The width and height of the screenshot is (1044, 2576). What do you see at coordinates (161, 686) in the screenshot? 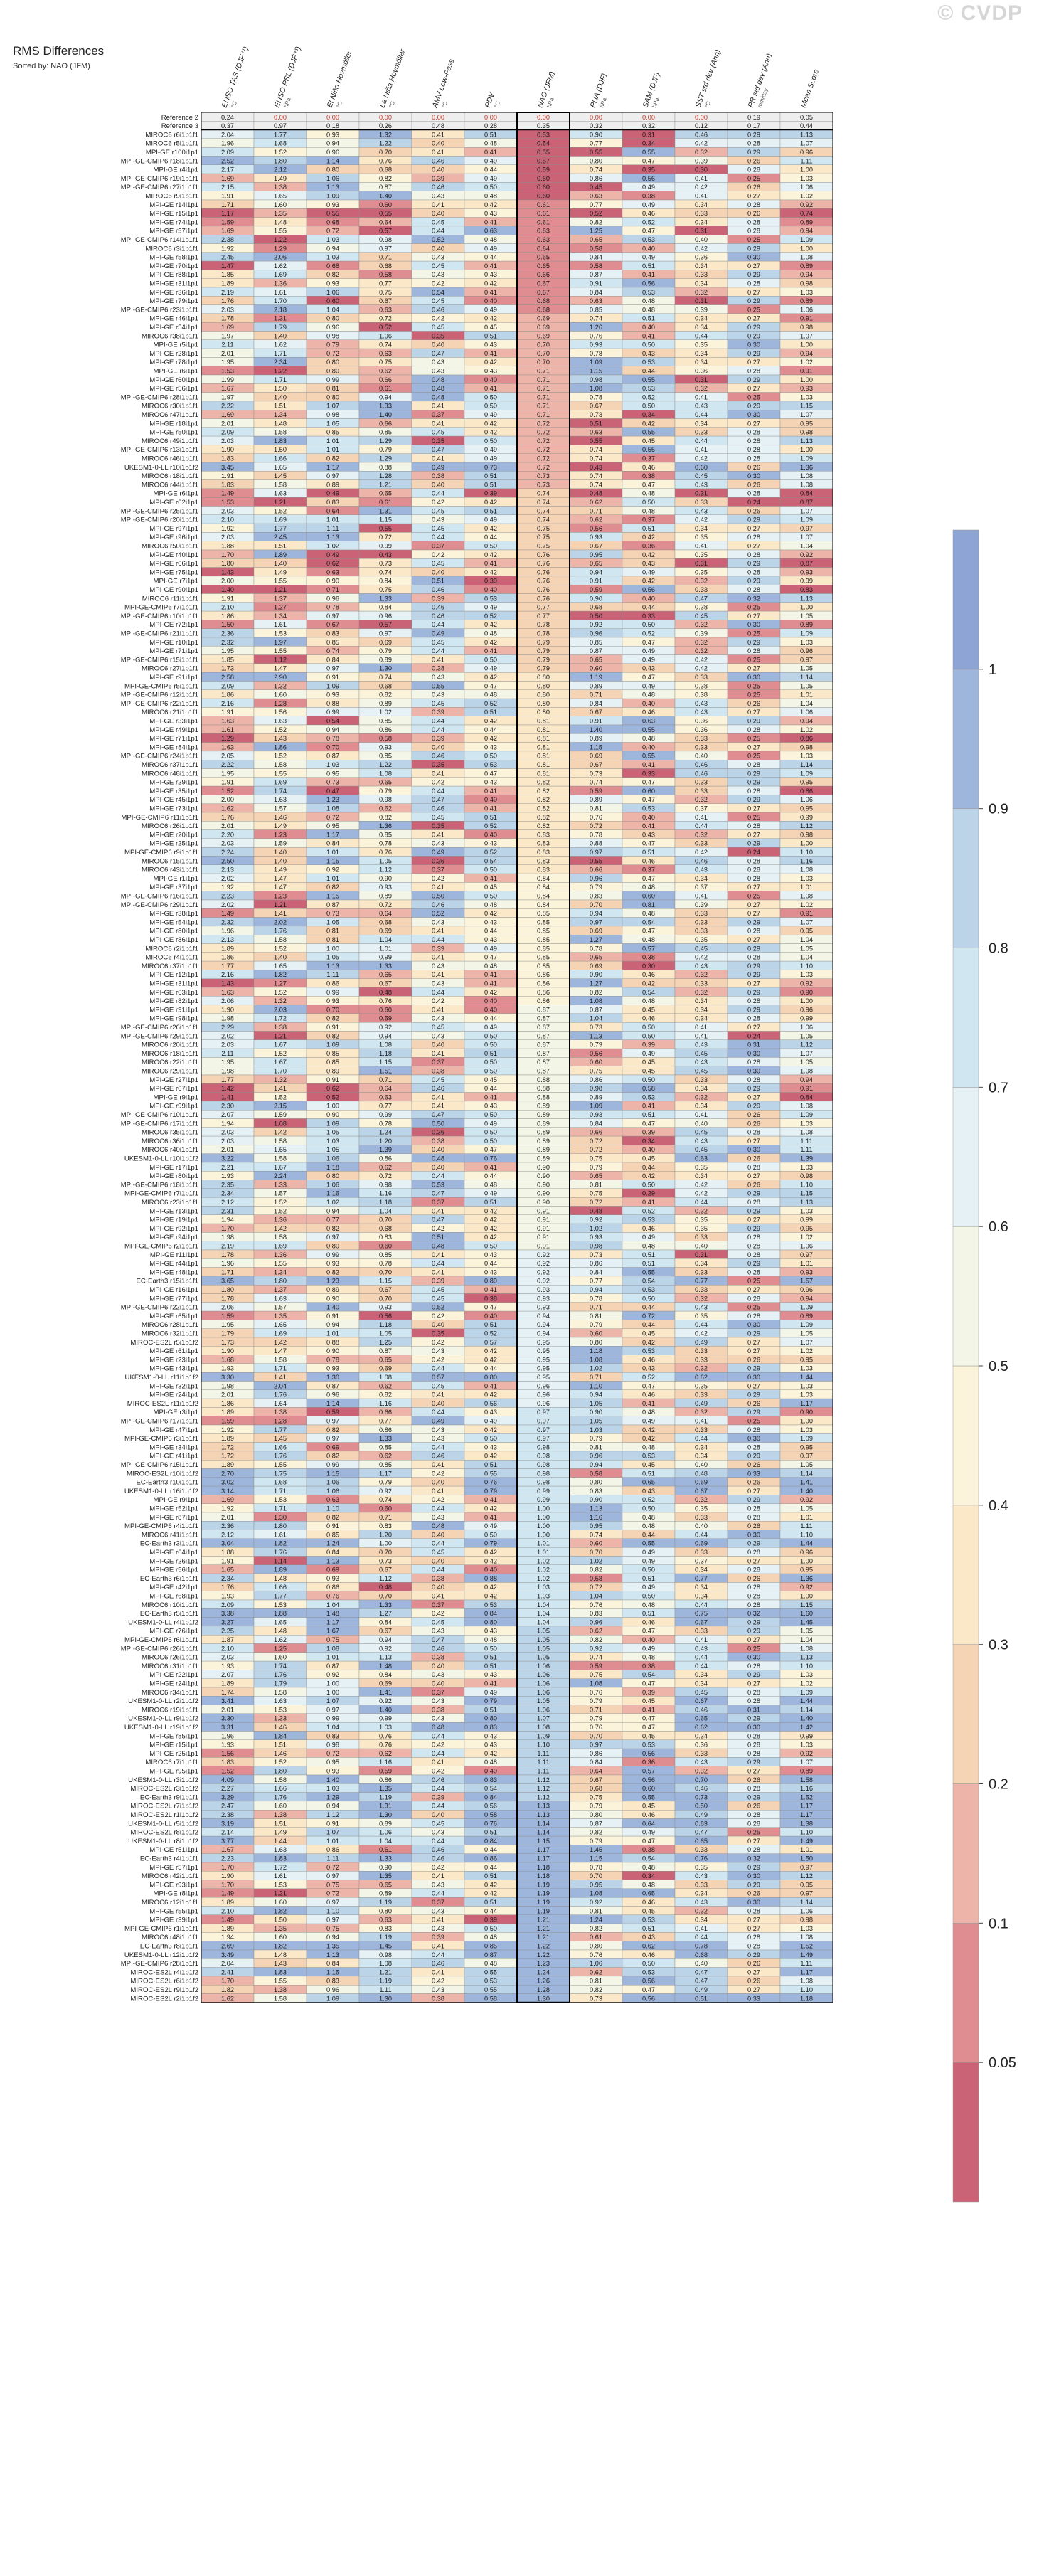
I see `model-row-label: MPI-GE-CMIP6 r5i1p1f1` at bounding box center [161, 686].